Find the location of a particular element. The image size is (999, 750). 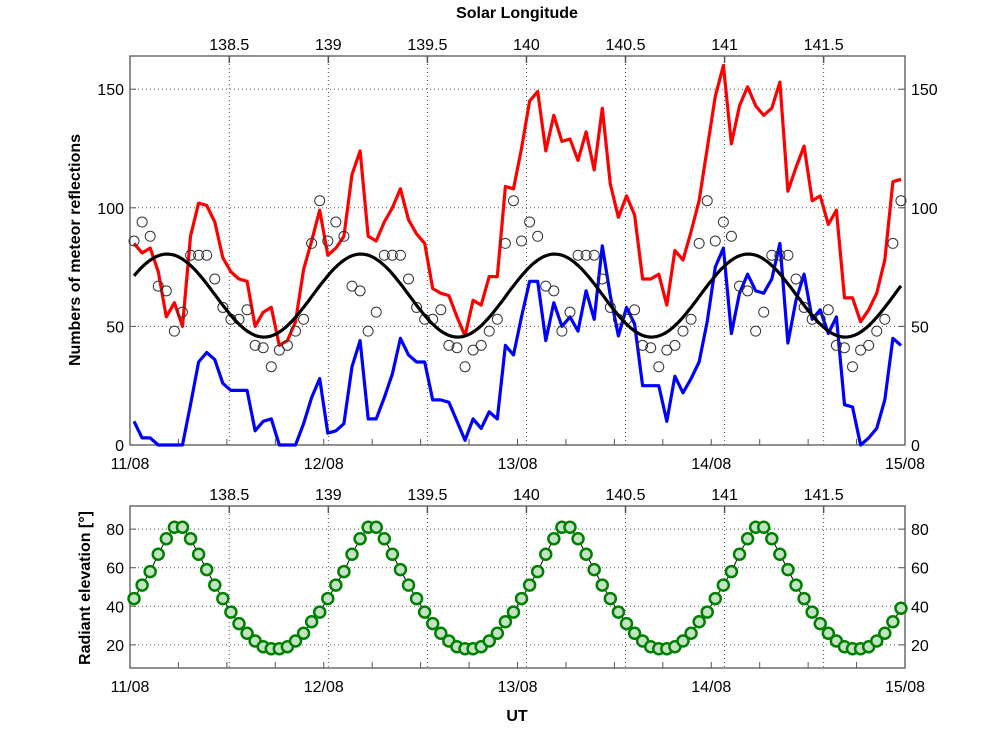

y-tick-label-right: 80 is located at coordinates (920, 530).